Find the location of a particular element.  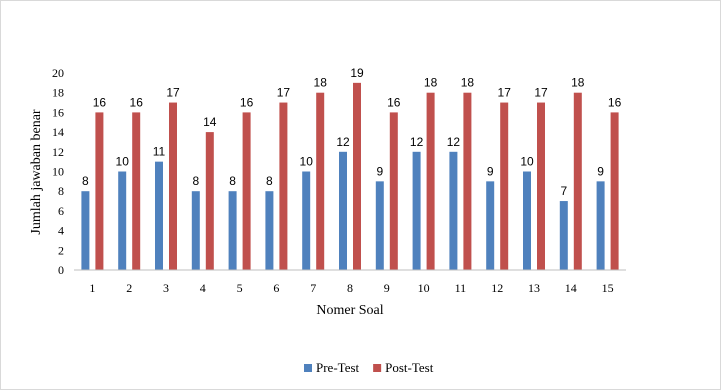

x-tick-label: 14 is located at coordinates (571, 288).